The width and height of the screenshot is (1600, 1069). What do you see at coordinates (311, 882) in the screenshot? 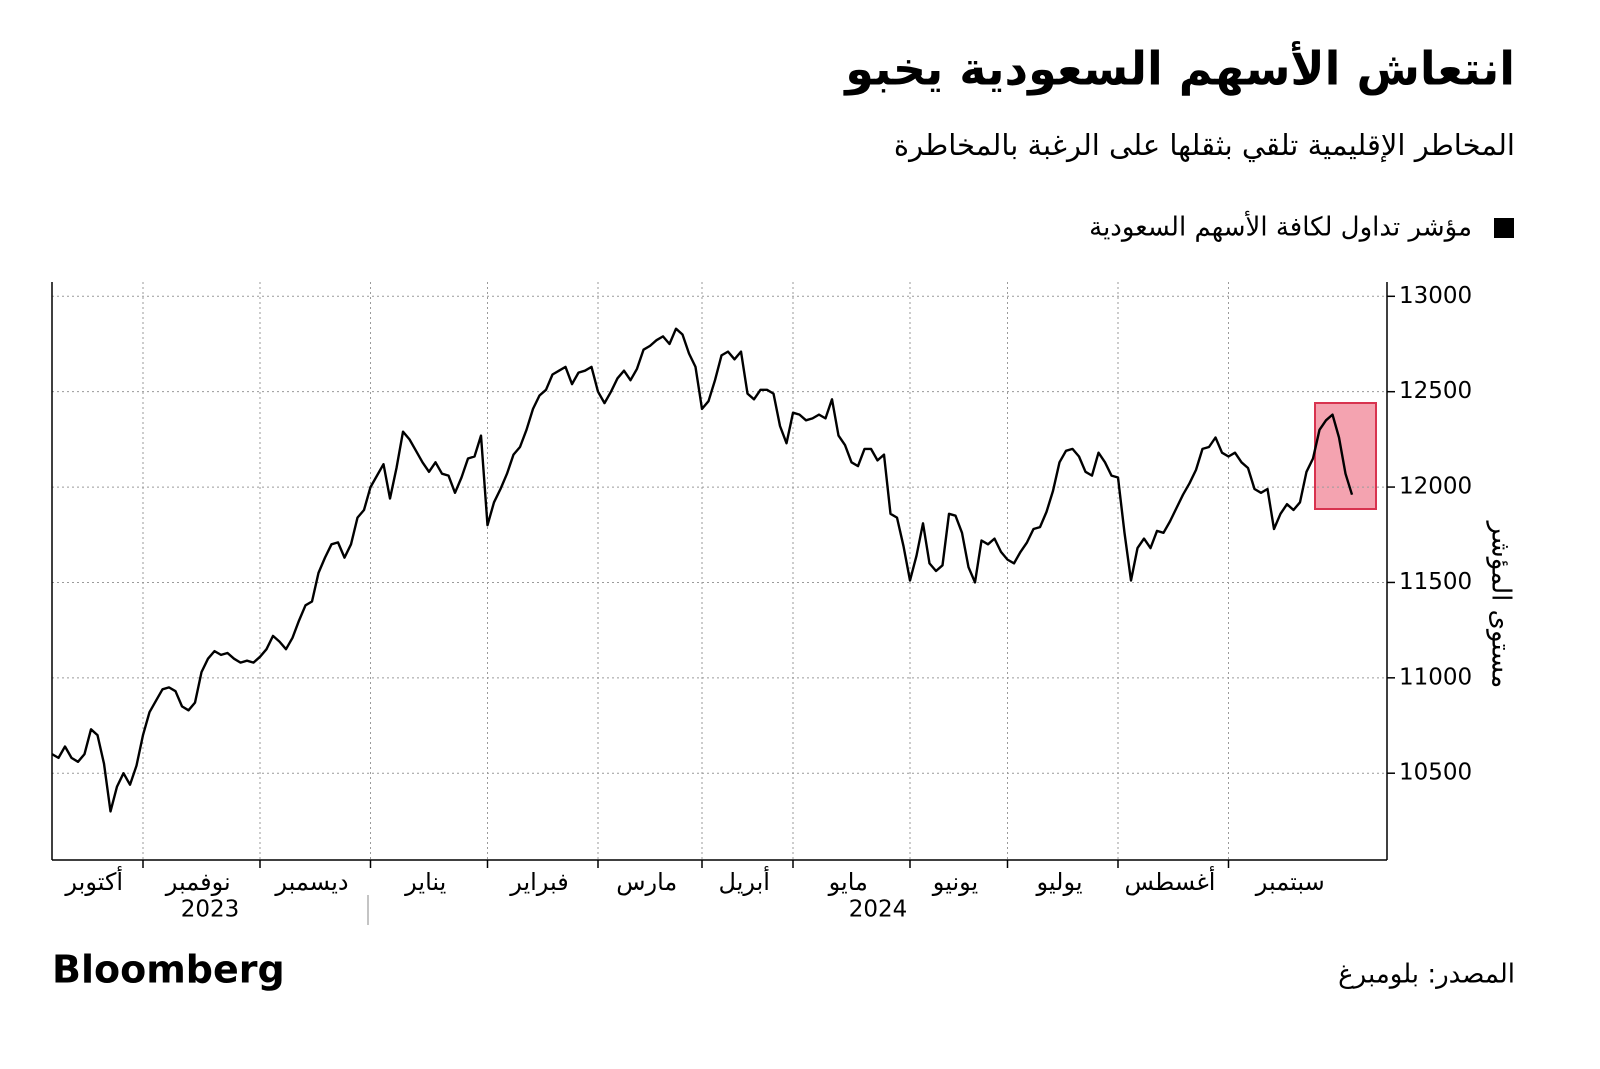
I see `x-tick-label: ديسمبر` at bounding box center [311, 882].